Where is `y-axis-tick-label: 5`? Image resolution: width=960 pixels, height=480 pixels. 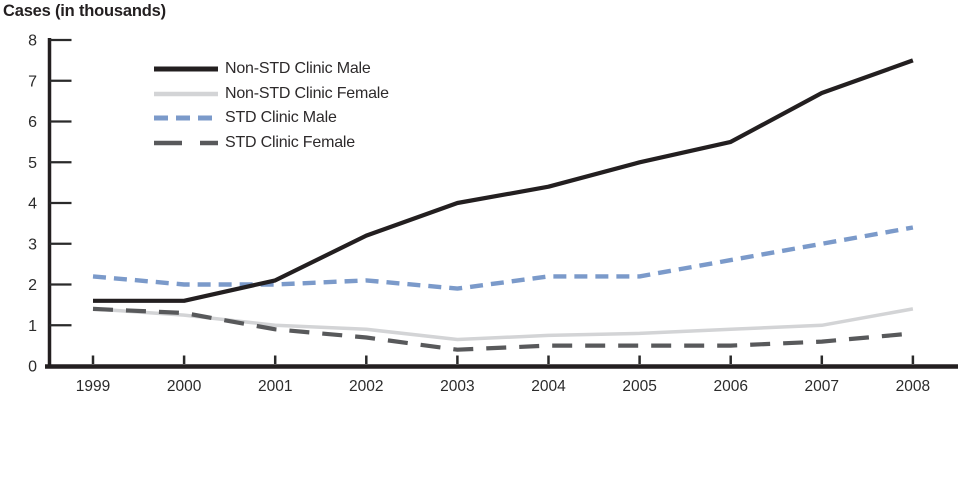
y-axis-tick-label: 5 is located at coordinates (32, 163).